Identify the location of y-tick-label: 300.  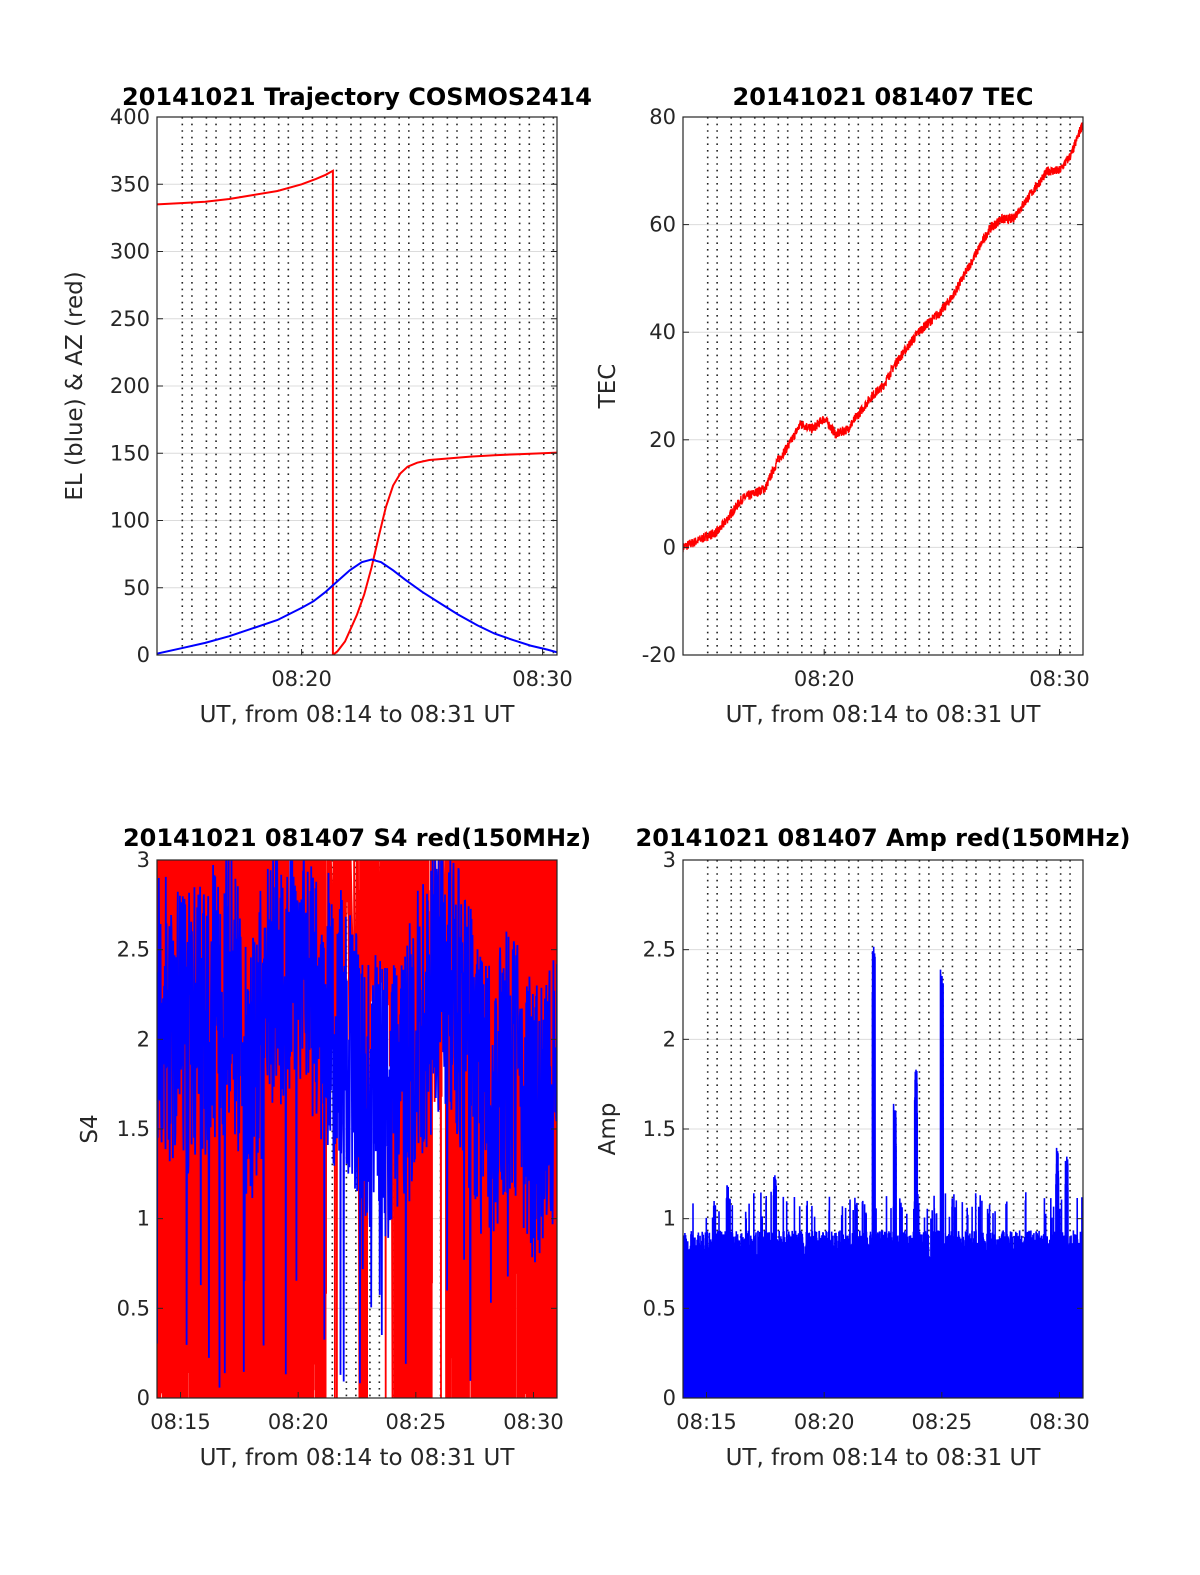
(130, 252).